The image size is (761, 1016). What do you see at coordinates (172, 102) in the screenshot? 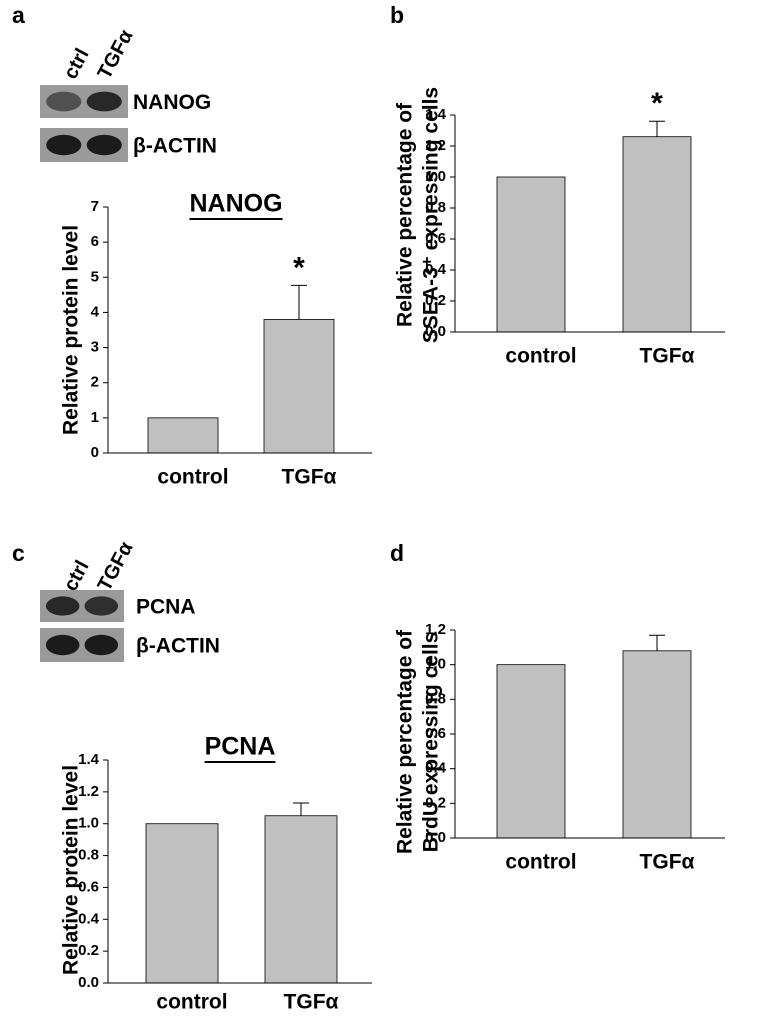
I see `band-label: NANOG` at bounding box center [172, 102].